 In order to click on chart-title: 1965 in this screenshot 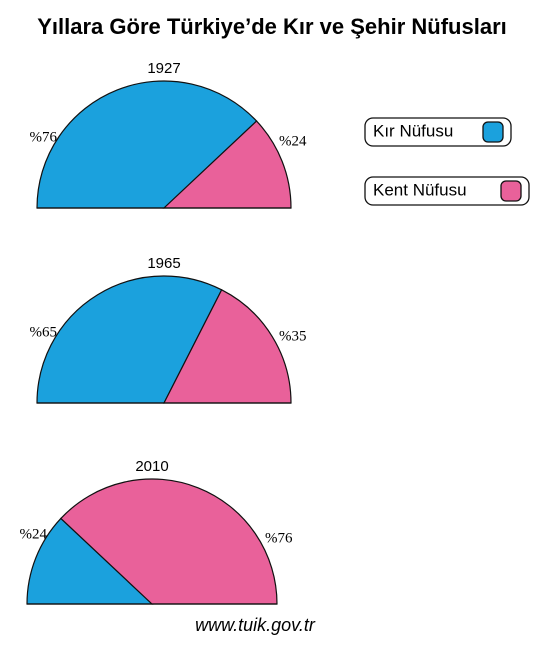, I will do `click(163, 263)`.